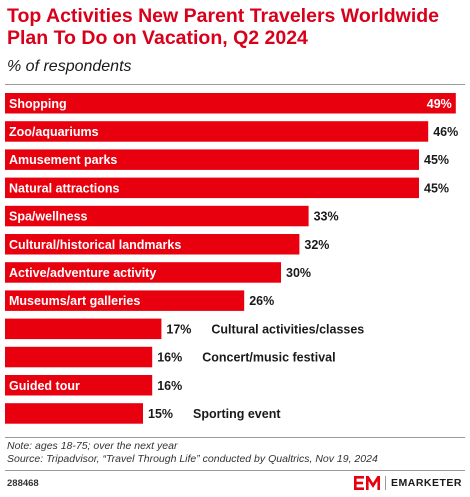 The height and width of the screenshot is (497, 470). Describe the element at coordinates (160, 414) in the screenshot. I see `value-label: 15%` at that location.